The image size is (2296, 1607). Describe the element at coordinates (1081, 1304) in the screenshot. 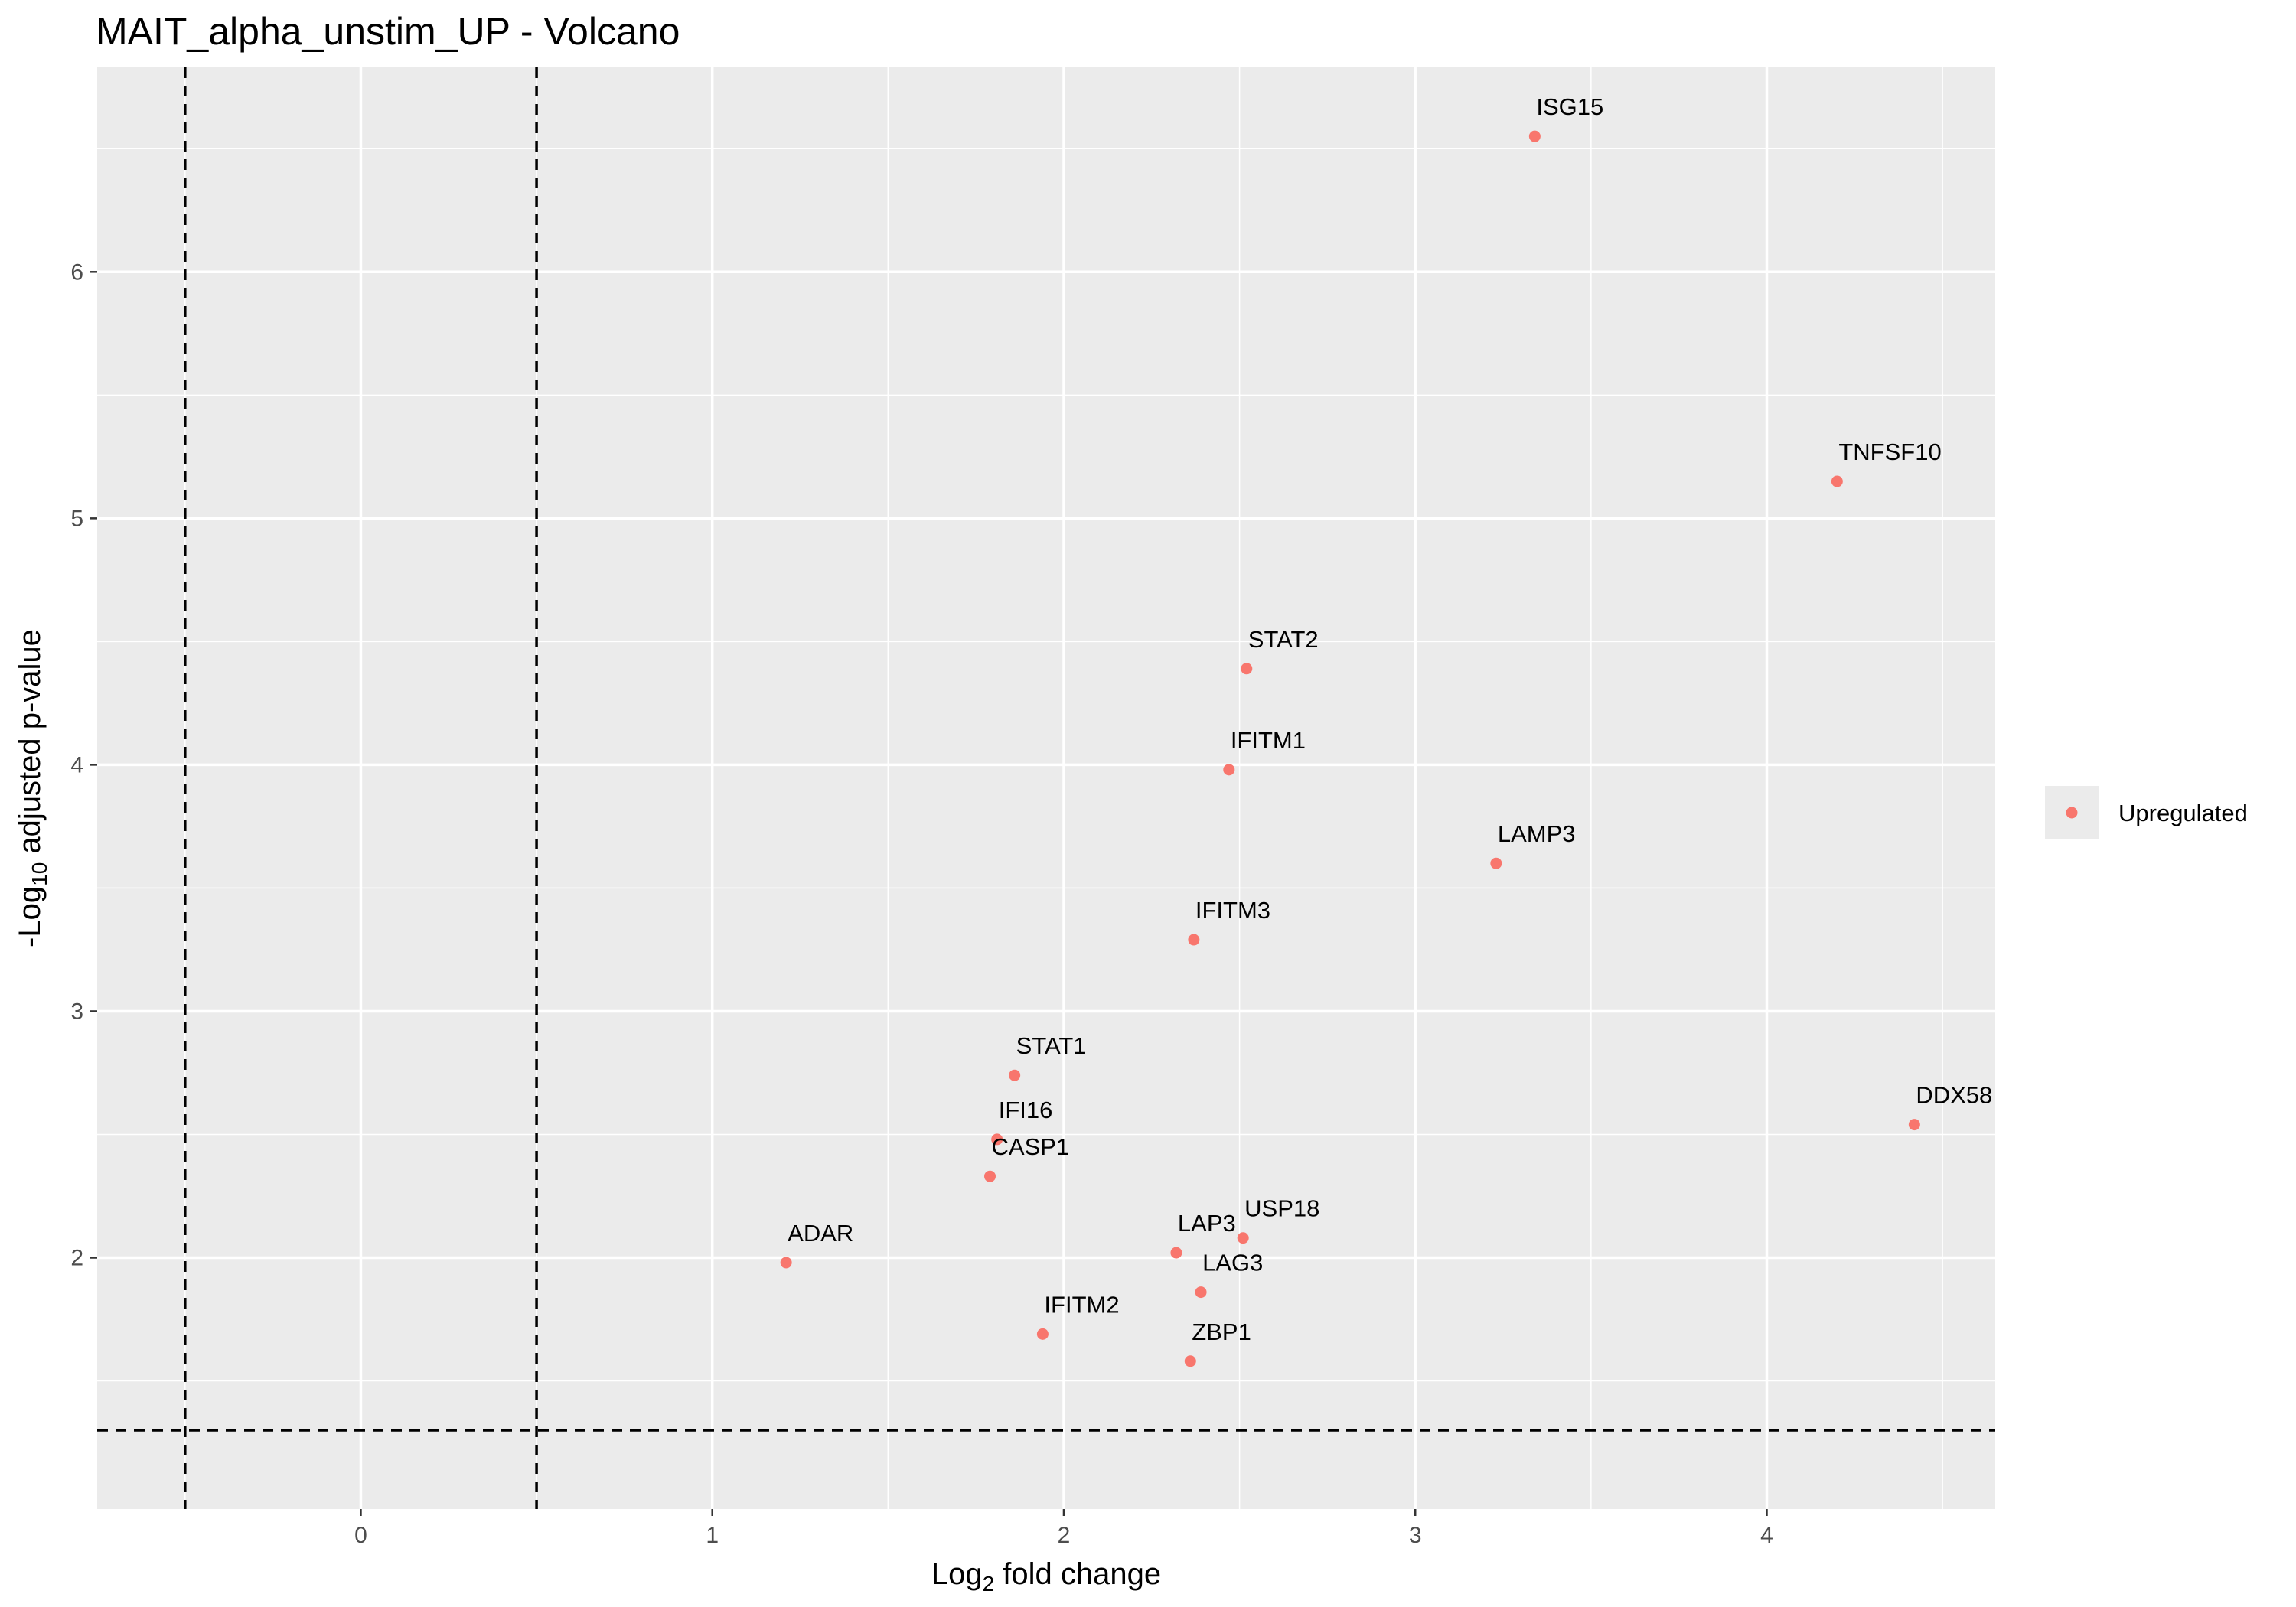

I see `data-point-label: IFITM2` at that location.